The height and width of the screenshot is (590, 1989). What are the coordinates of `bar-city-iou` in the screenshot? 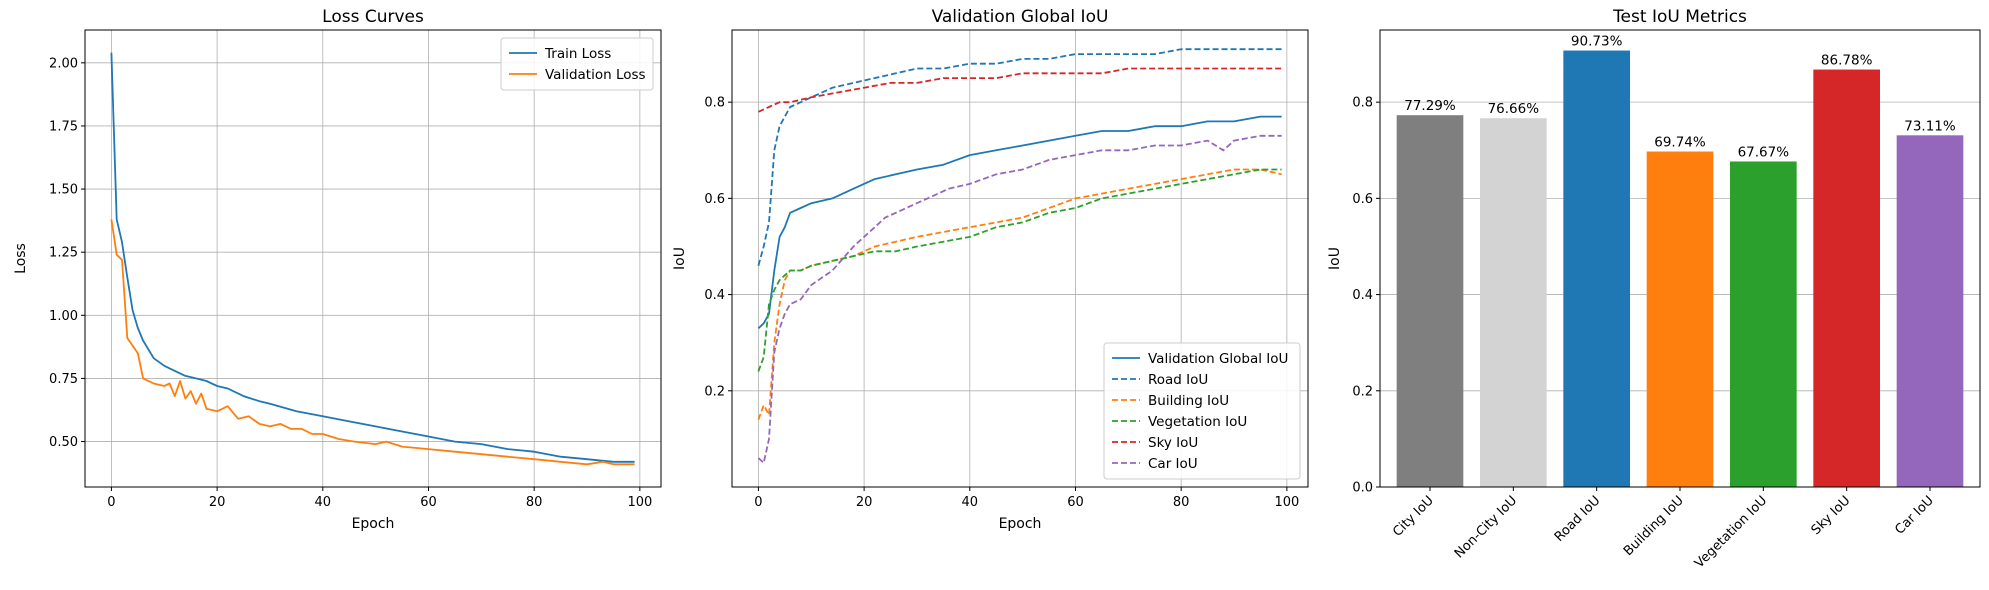 It's located at (1430, 301).